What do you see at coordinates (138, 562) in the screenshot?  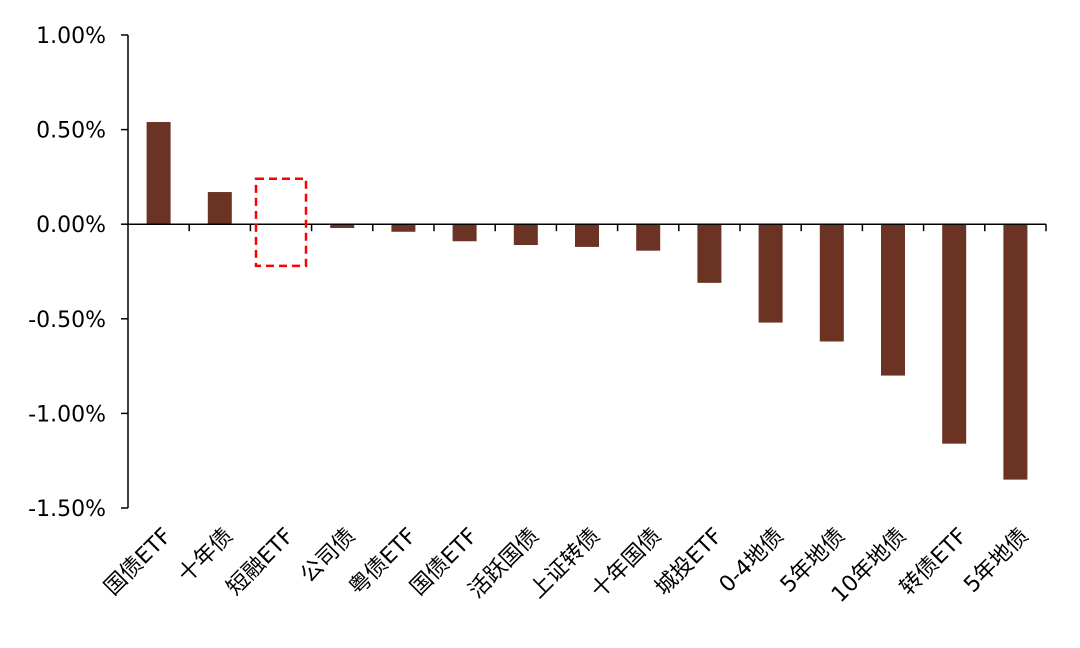 I see `x-tick-label: 国债ETF` at bounding box center [138, 562].